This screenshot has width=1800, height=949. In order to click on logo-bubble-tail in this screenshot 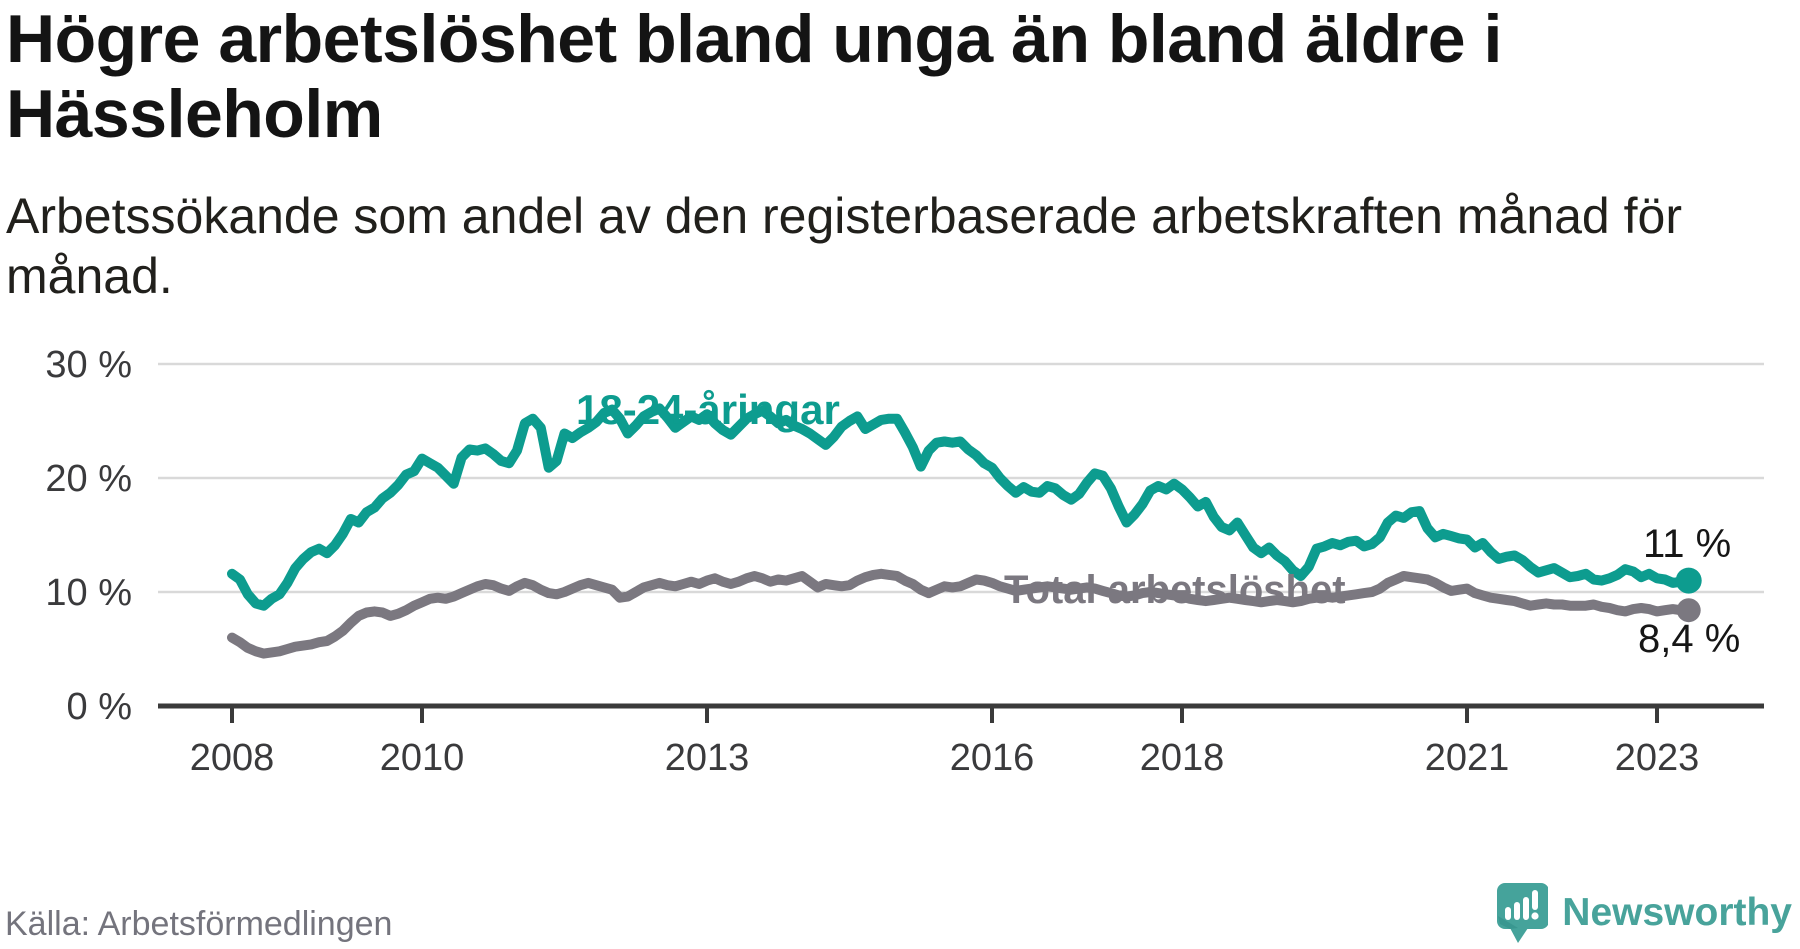, I will do `click(1519, 935)`.